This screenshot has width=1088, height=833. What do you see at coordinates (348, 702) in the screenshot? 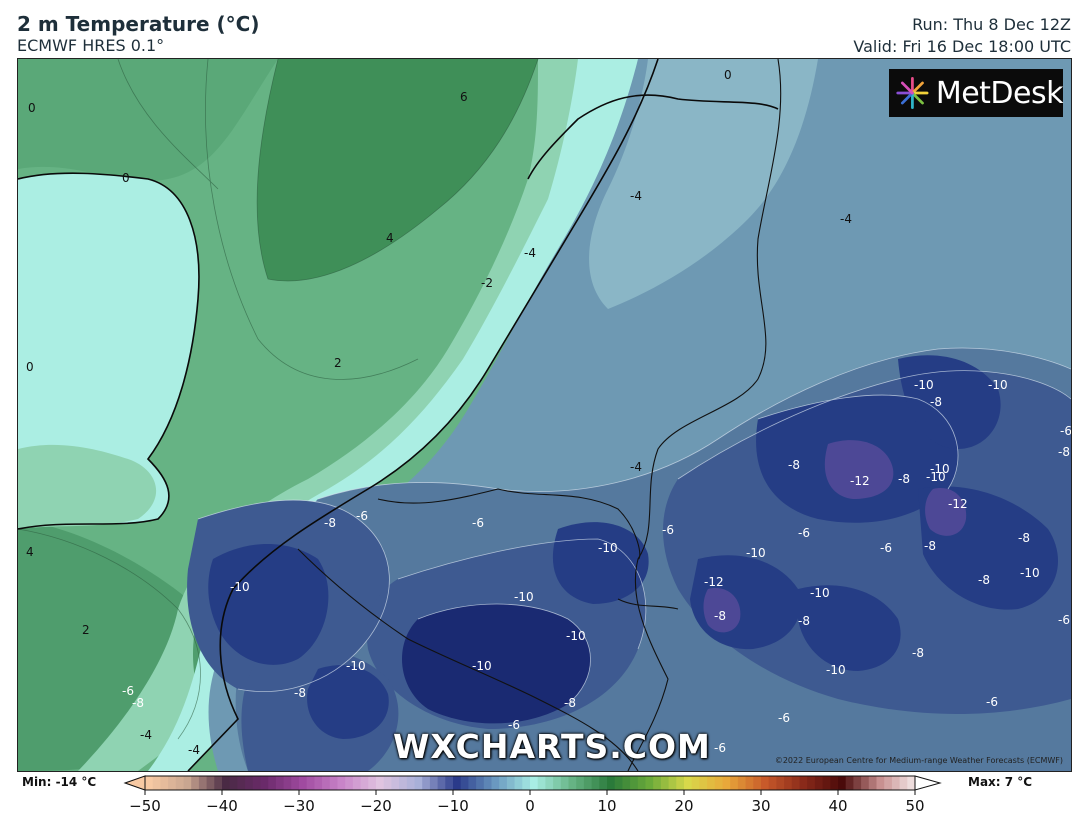
I see `temp-zone-minus10-sw` at bounding box center [348, 702].